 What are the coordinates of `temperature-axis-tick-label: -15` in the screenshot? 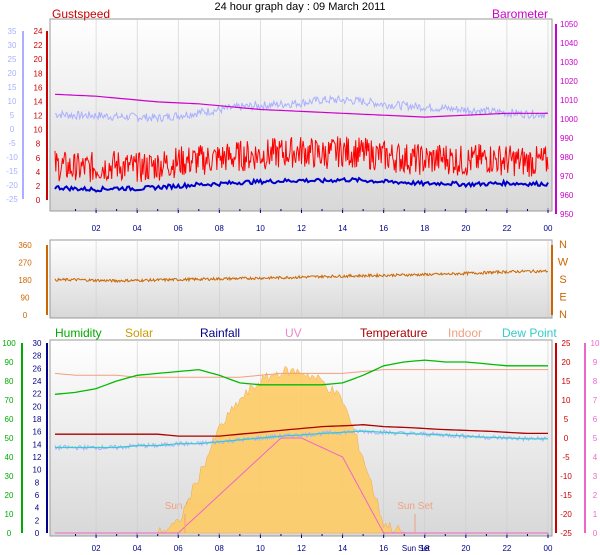 It's located at (566, 495).